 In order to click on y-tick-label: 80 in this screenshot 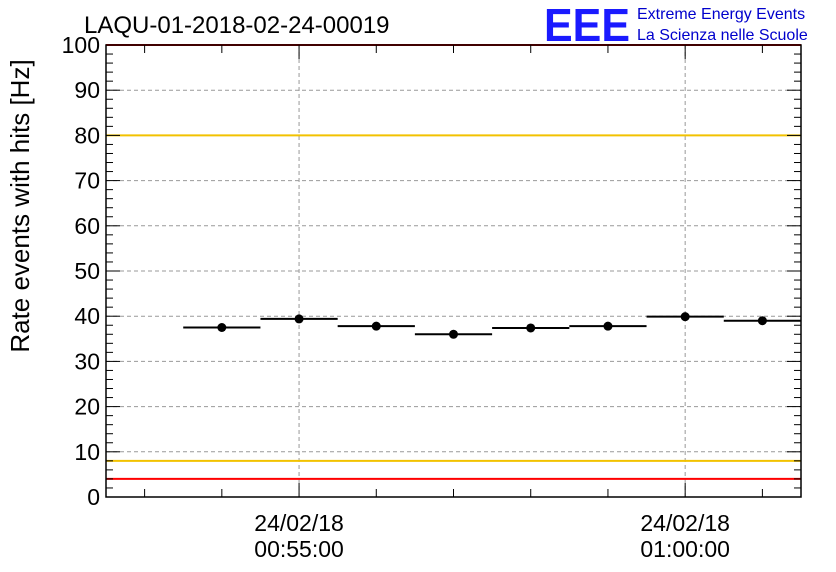, I will do `click(87, 135)`.